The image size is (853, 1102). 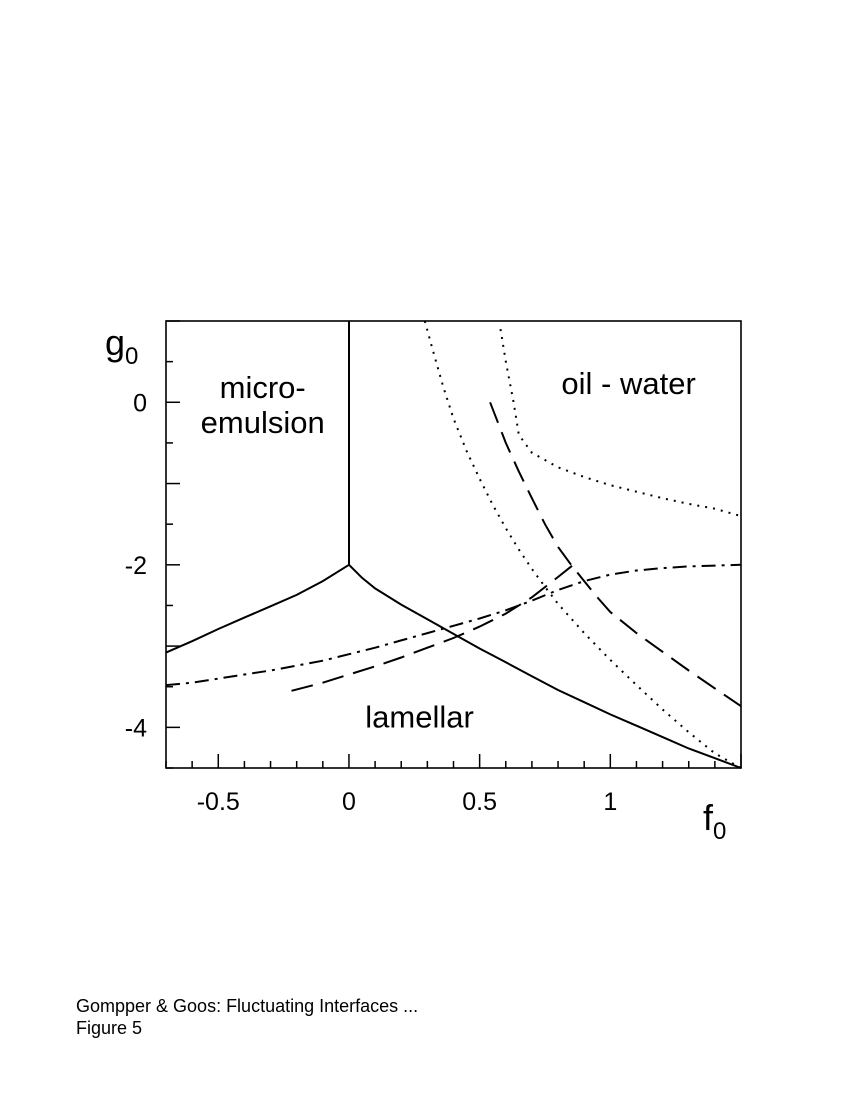 What do you see at coordinates (140, 403) in the screenshot?
I see `y-tick-label: 0` at bounding box center [140, 403].